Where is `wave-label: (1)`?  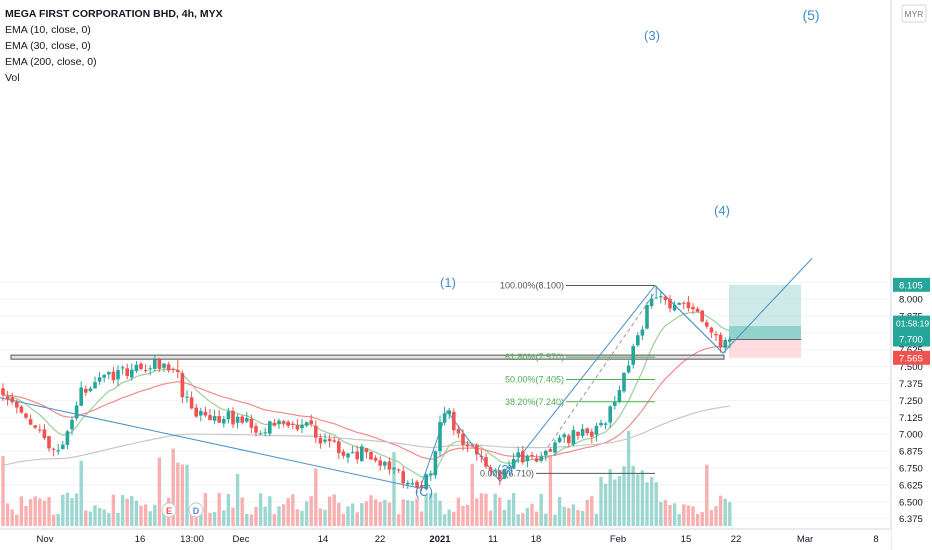 wave-label: (1) is located at coordinates (448, 282).